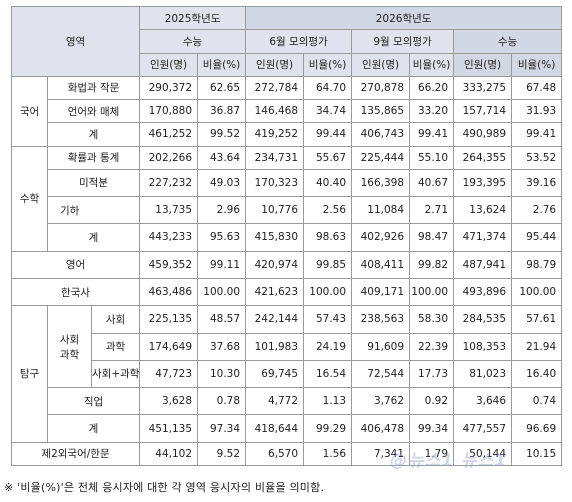 The width and height of the screenshot is (572, 502). I want to click on table-row: 영역 2025학년도 2026학년도, so click(286, 41).